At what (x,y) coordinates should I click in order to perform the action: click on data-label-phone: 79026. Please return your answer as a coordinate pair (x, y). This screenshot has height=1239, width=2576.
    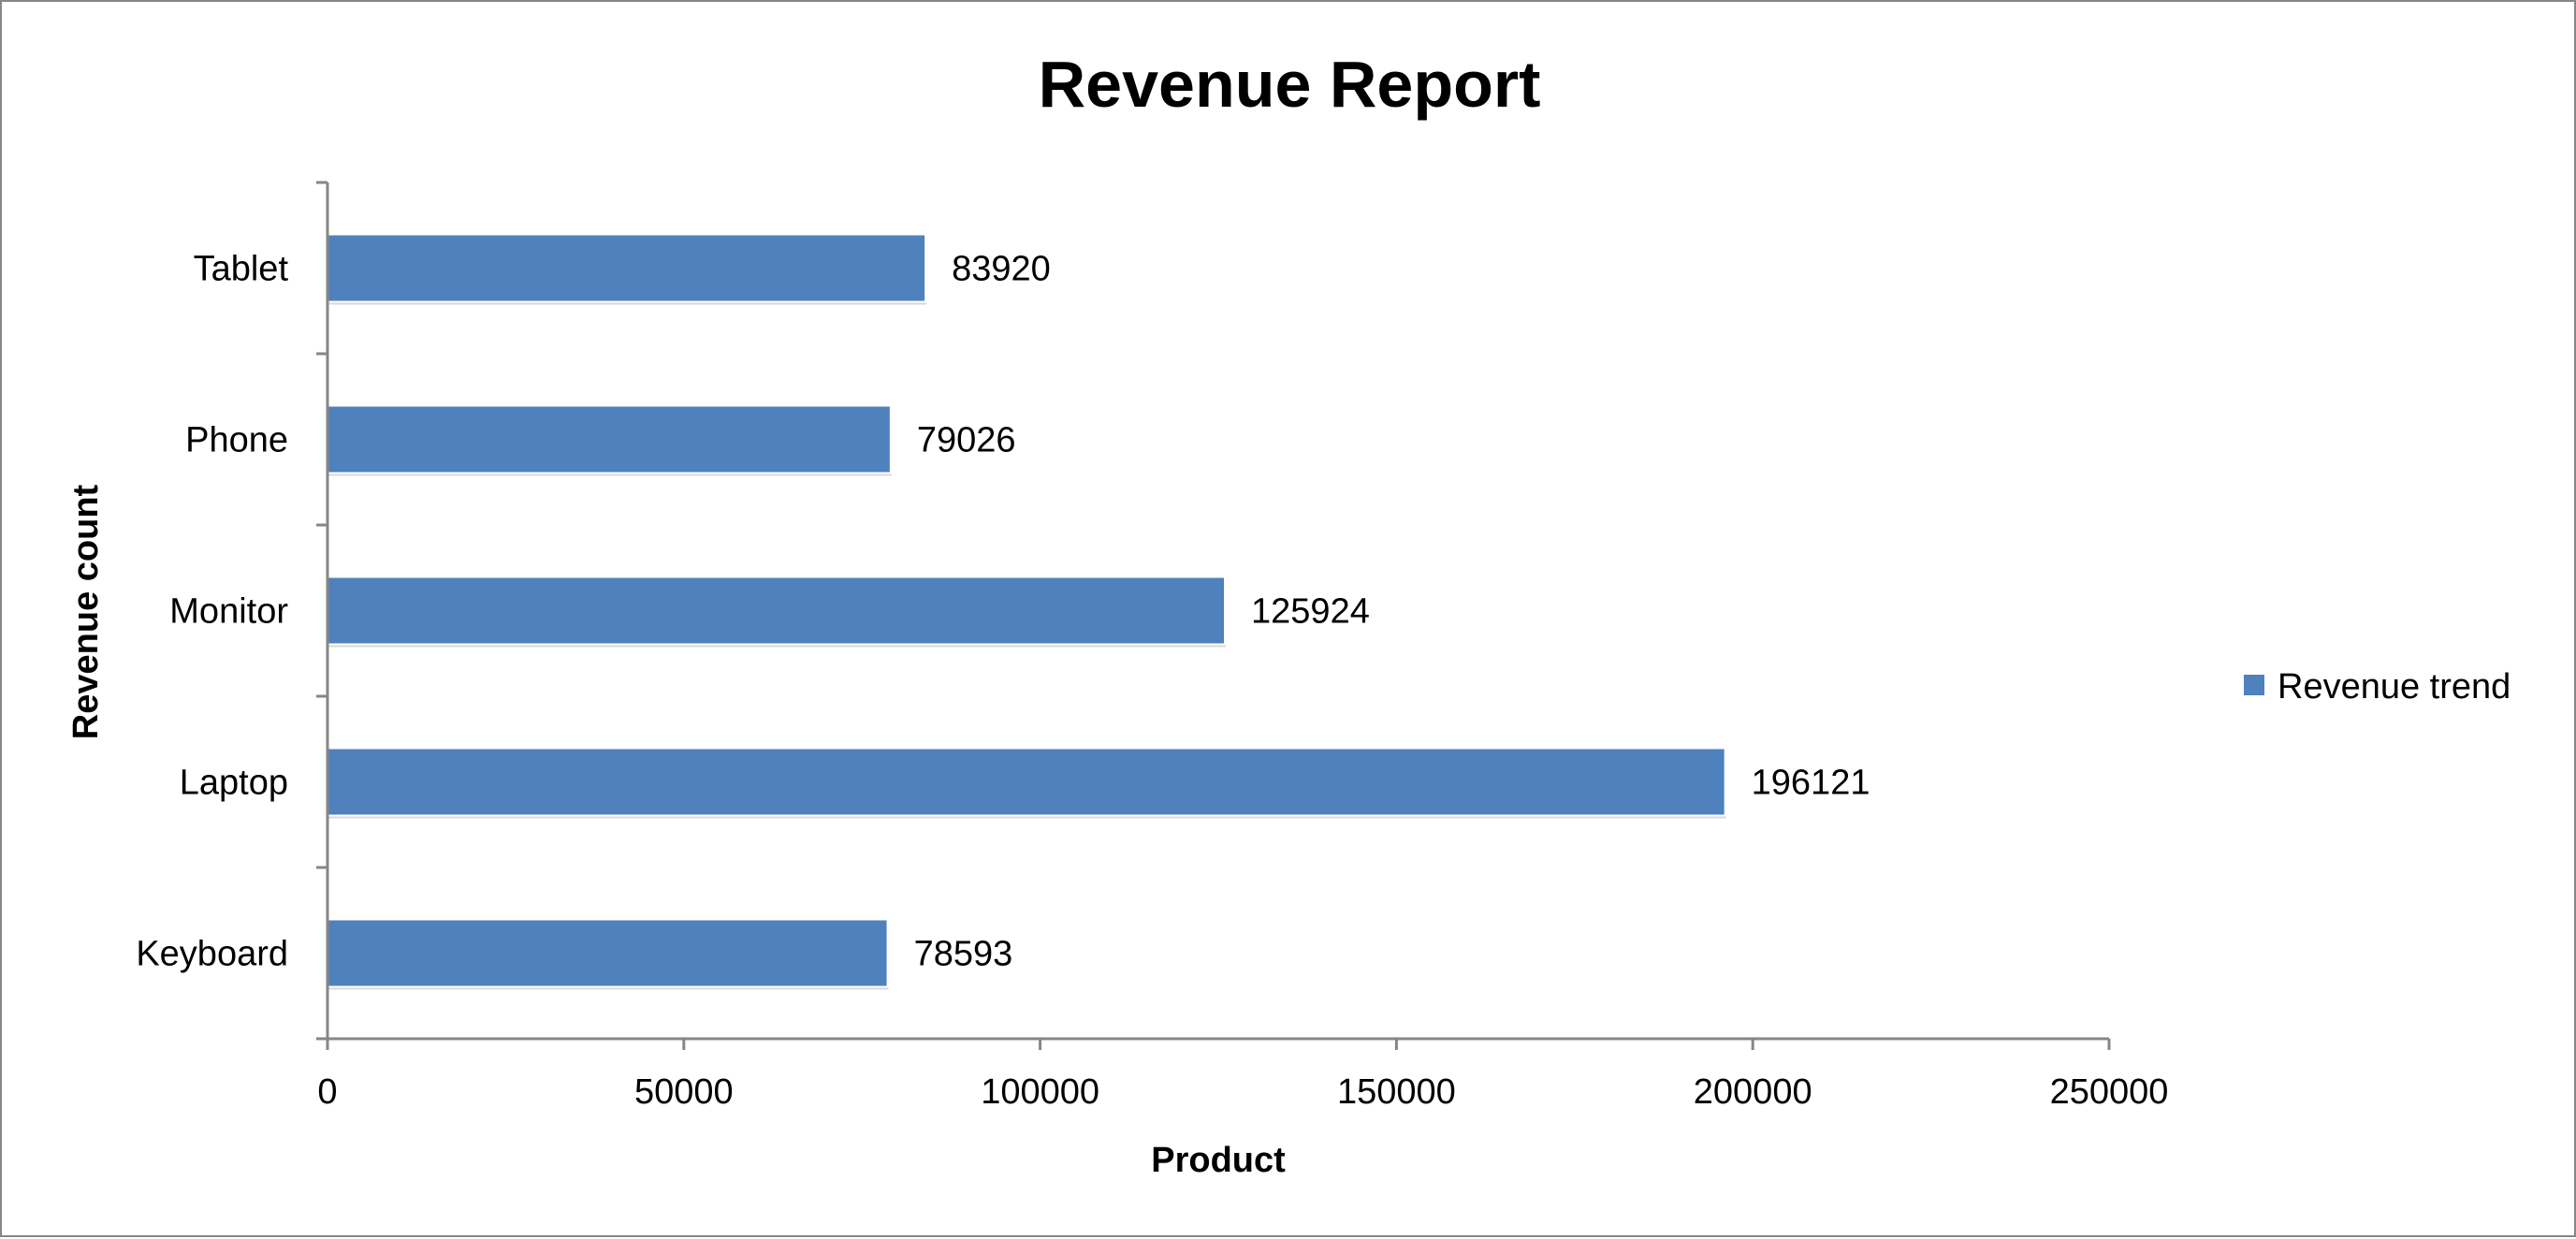
    Looking at the image, I should click on (966, 440).